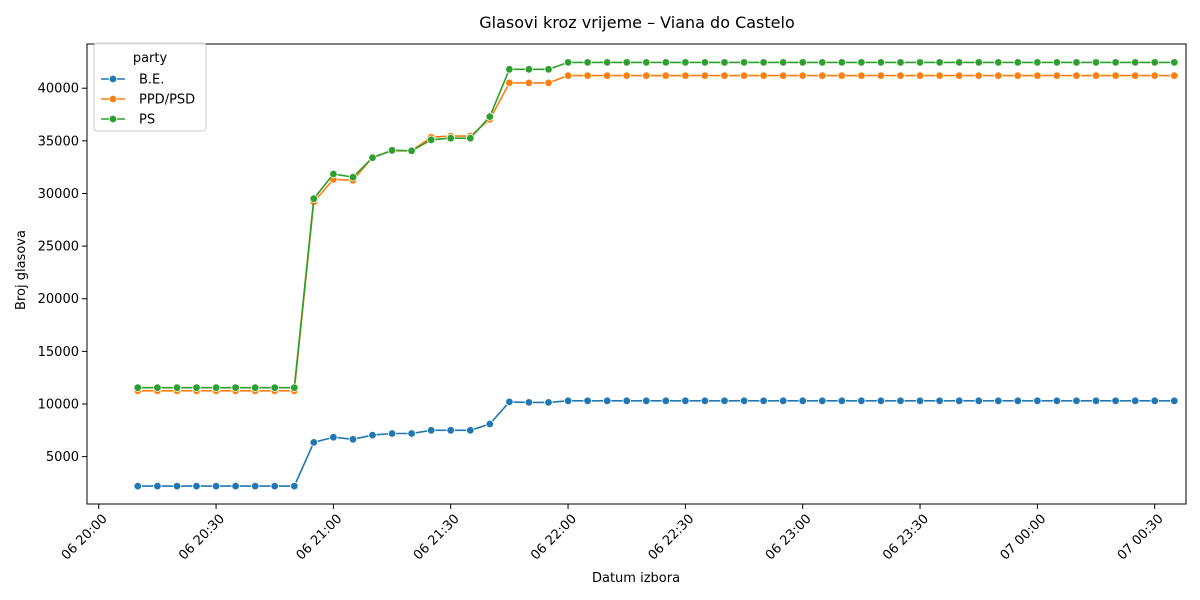 The image size is (1200, 600). I want to click on y-axis-title: Broj glasova, so click(21, 270).